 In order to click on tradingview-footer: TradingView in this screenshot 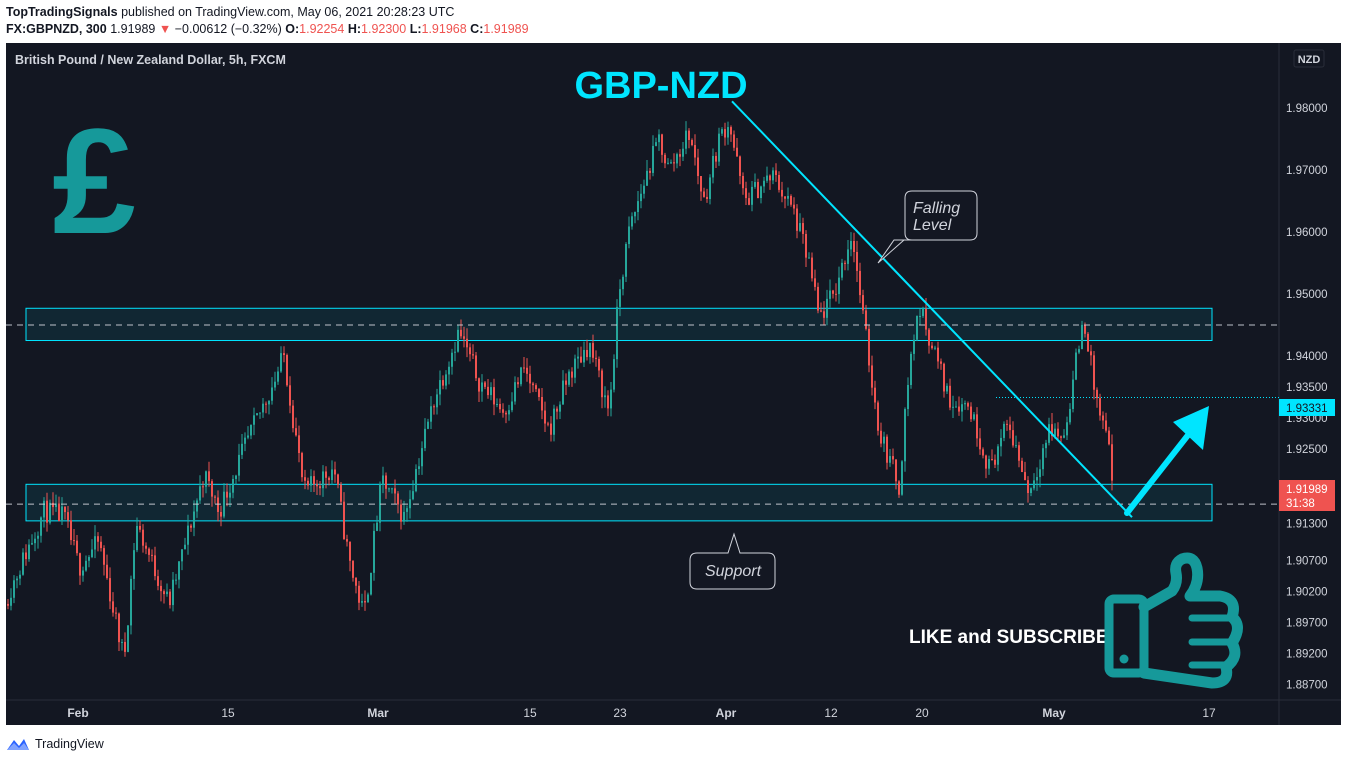, I will do `click(55, 744)`.